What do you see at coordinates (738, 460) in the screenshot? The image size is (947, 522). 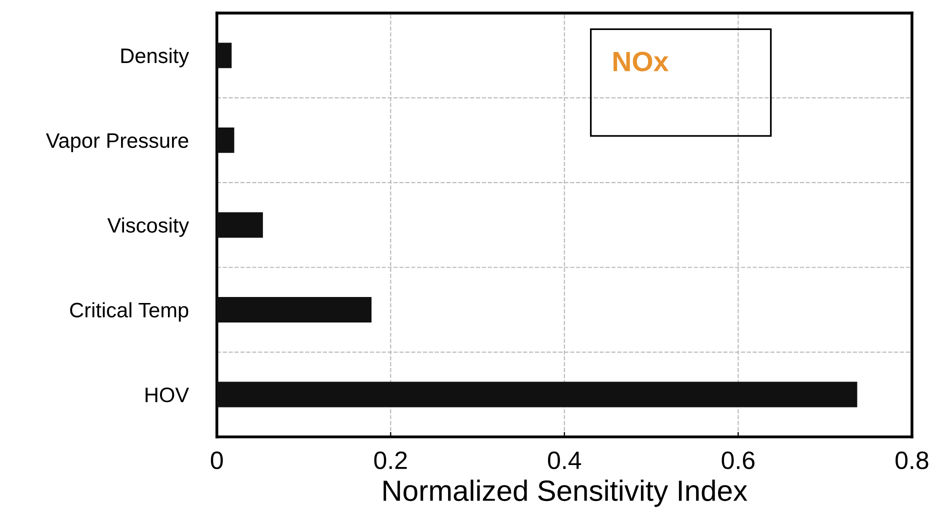 I see `x-tick-label: 0.6` at bounding box center [738, 460].